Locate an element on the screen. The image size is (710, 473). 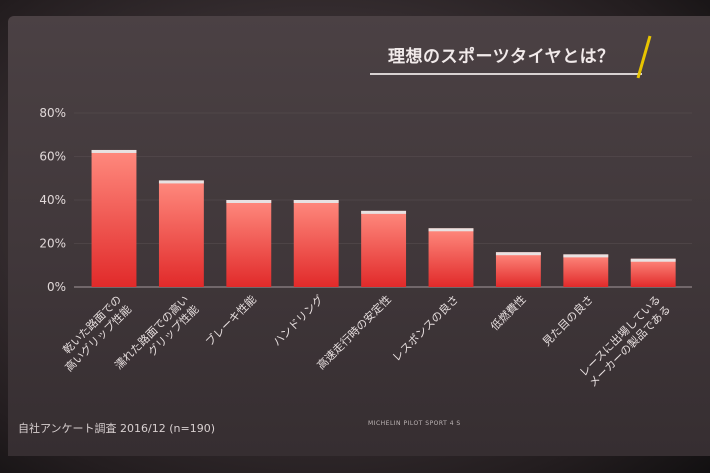
x-category-label: ブレーキ性能 is located at coordinates (230, 320).